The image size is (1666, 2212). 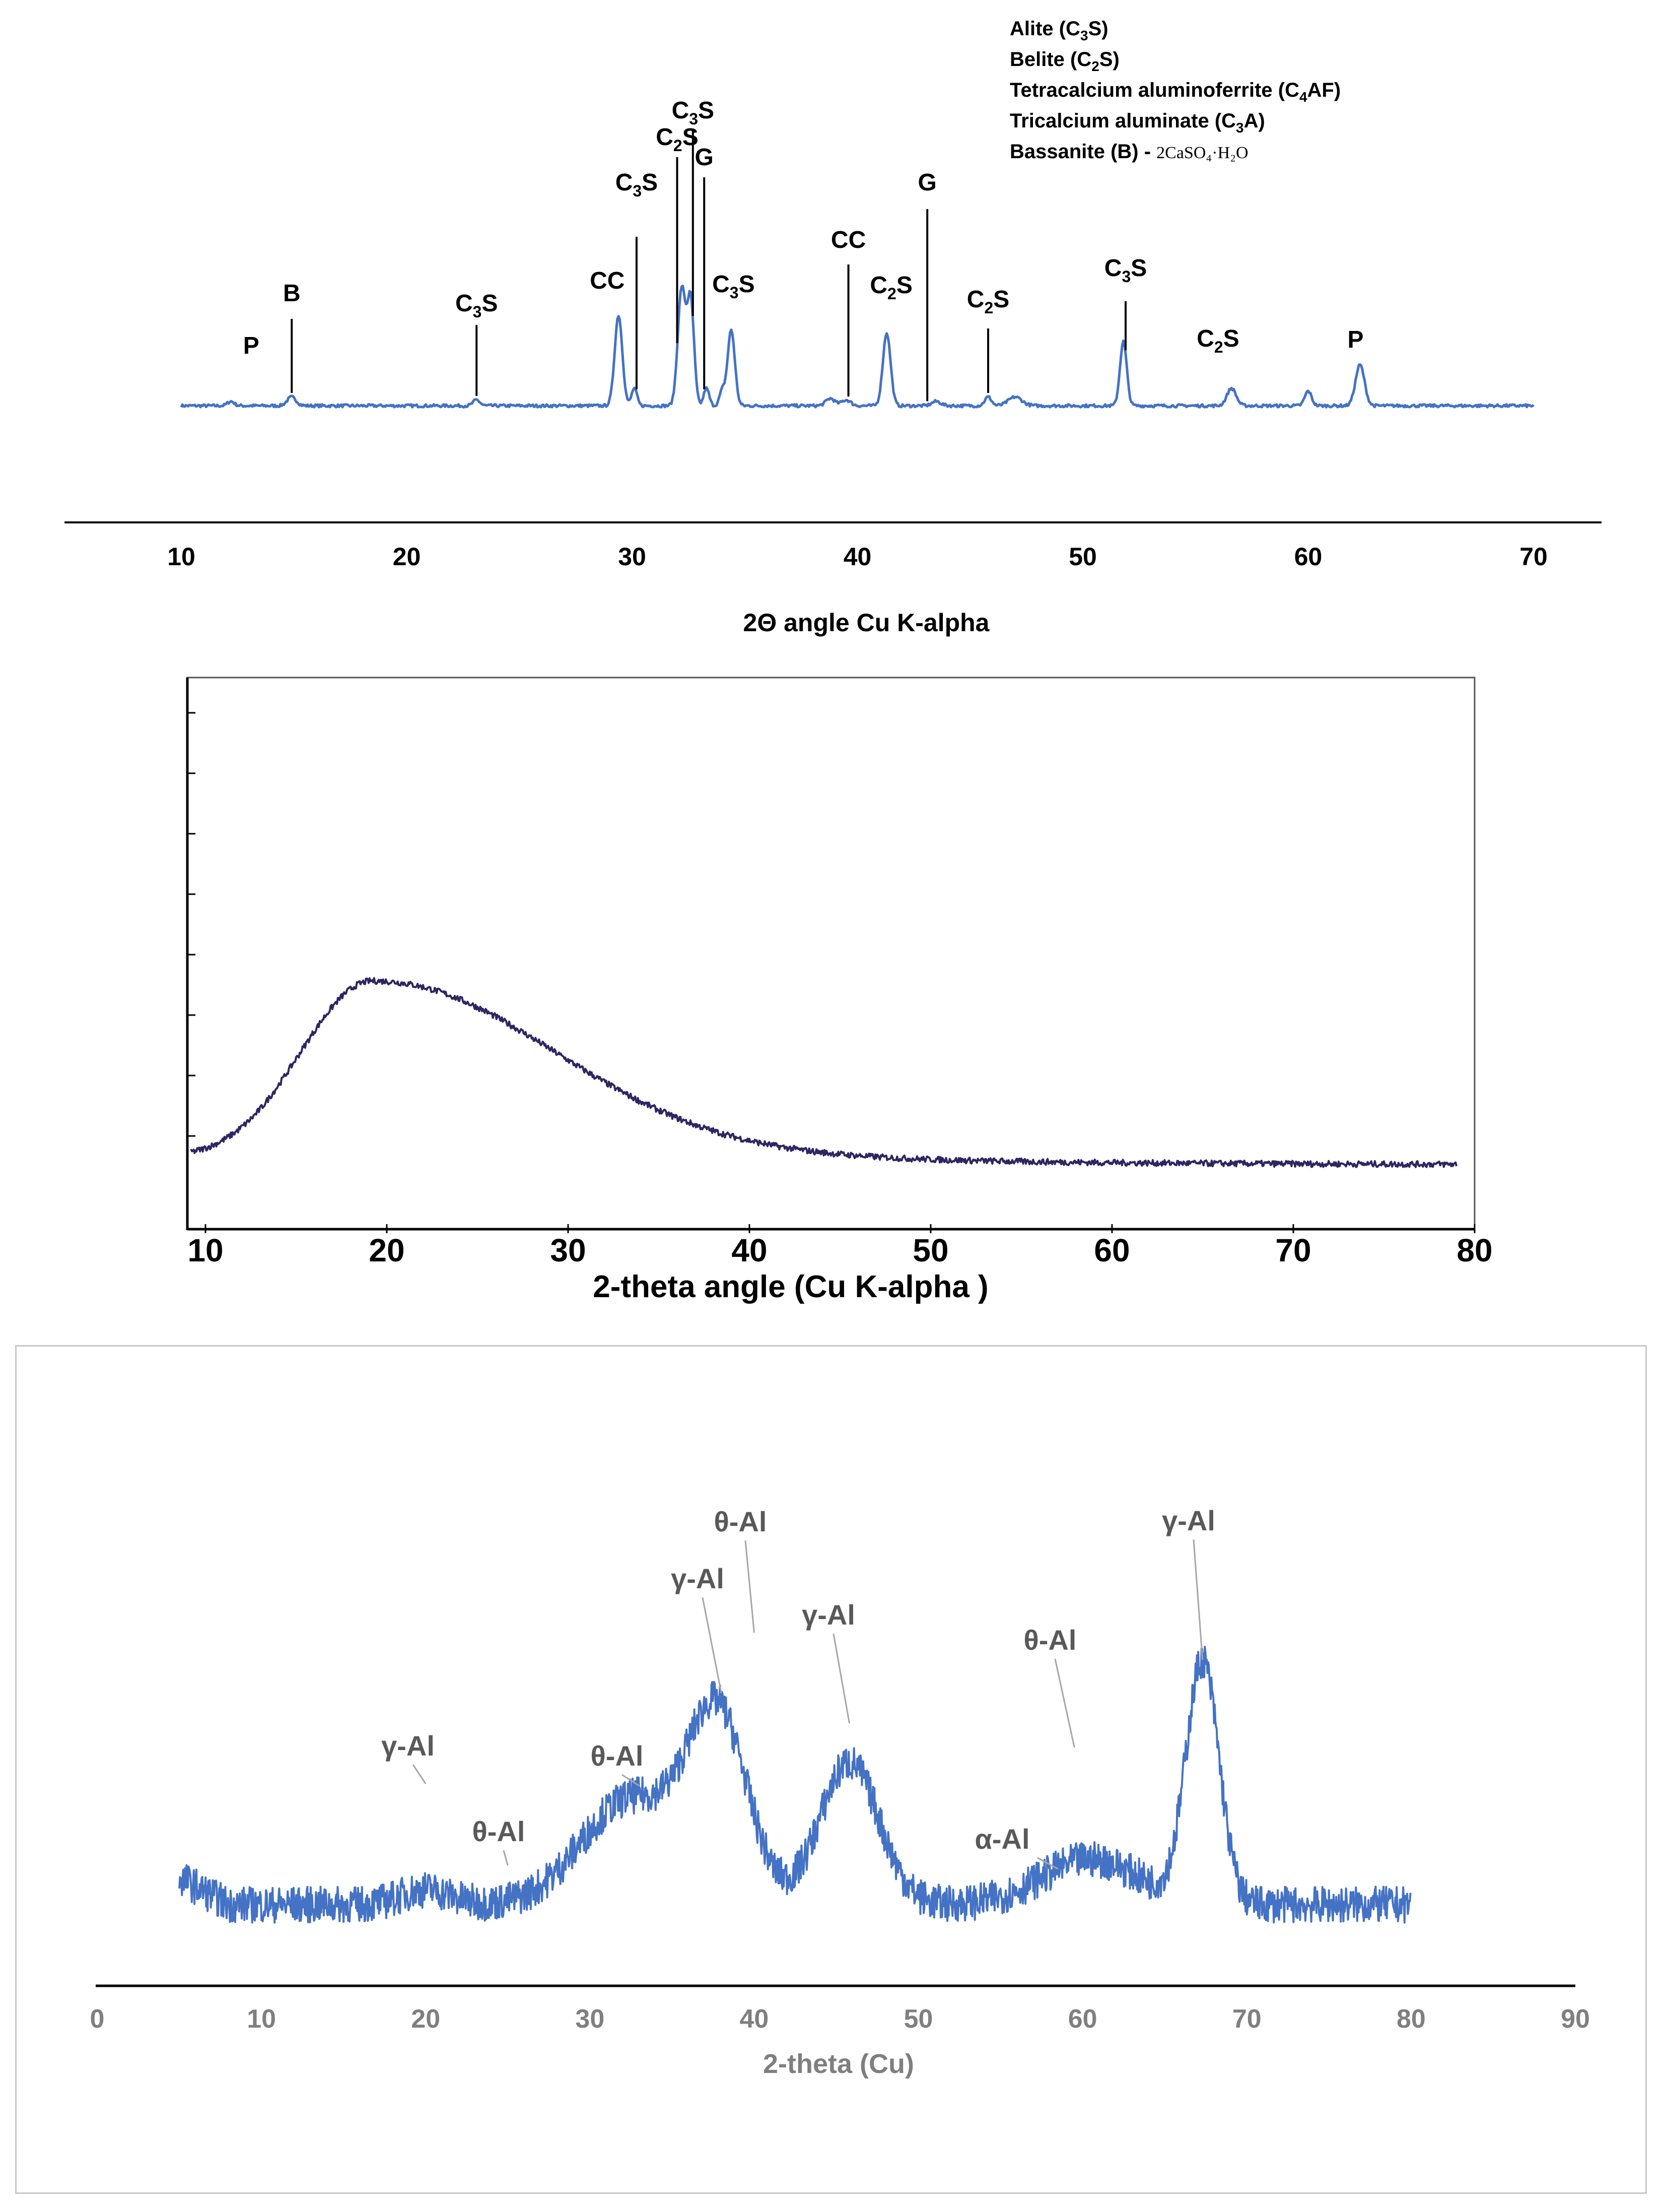 What do you see at coordinates (292, 293) in the screenshot?
I see `peak-label: B` at bounding box center [292, 293].